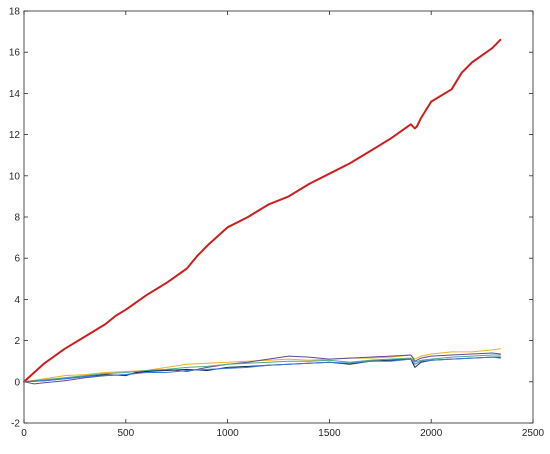 The width and height of the screenshot is (550, 454). What do you see at coordinates (17, 382) in the screenshot?
I see `y-tick-label: 0` at bounding box center [17, 382].